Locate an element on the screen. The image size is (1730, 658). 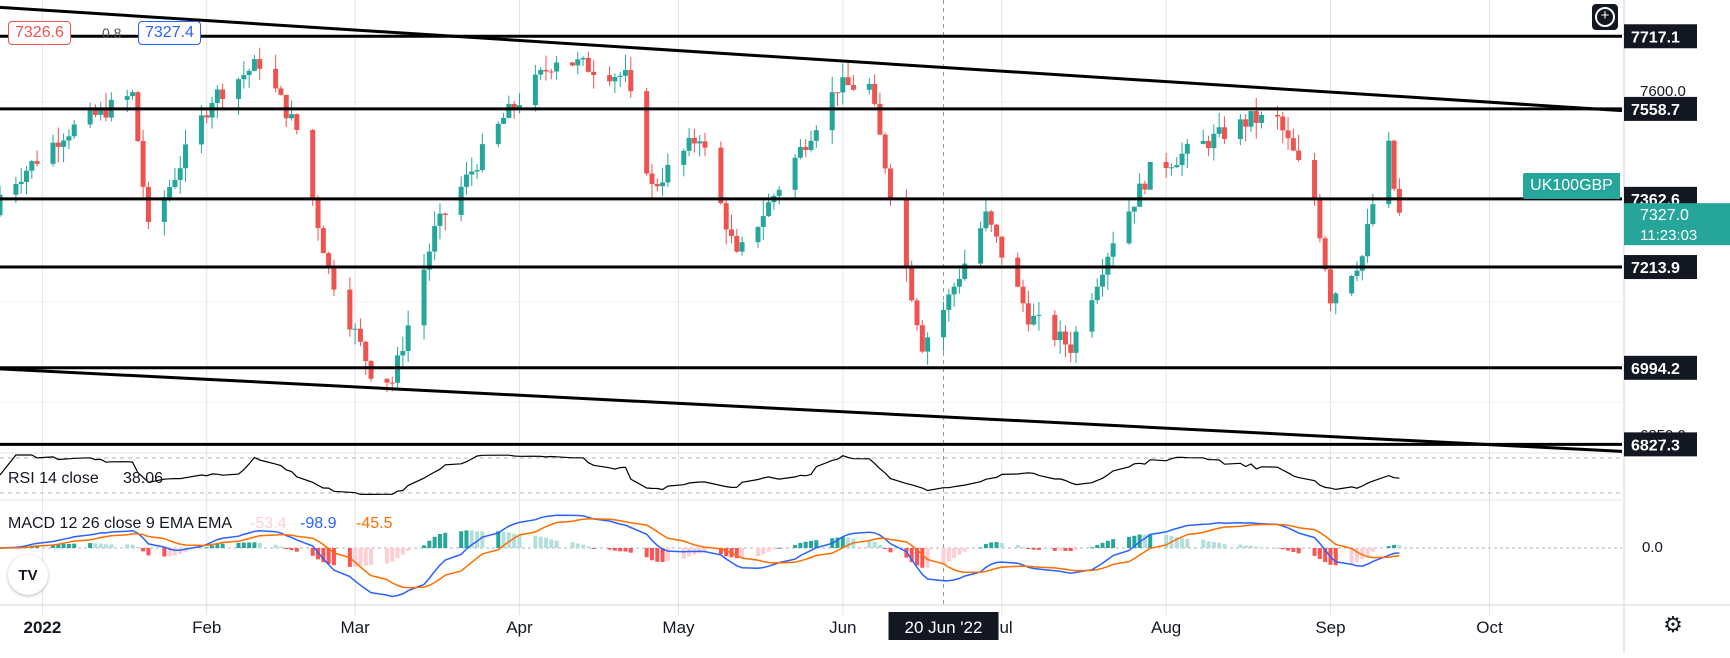
price-tick-label: 7600.0 is located at coordinates (1663, 91).